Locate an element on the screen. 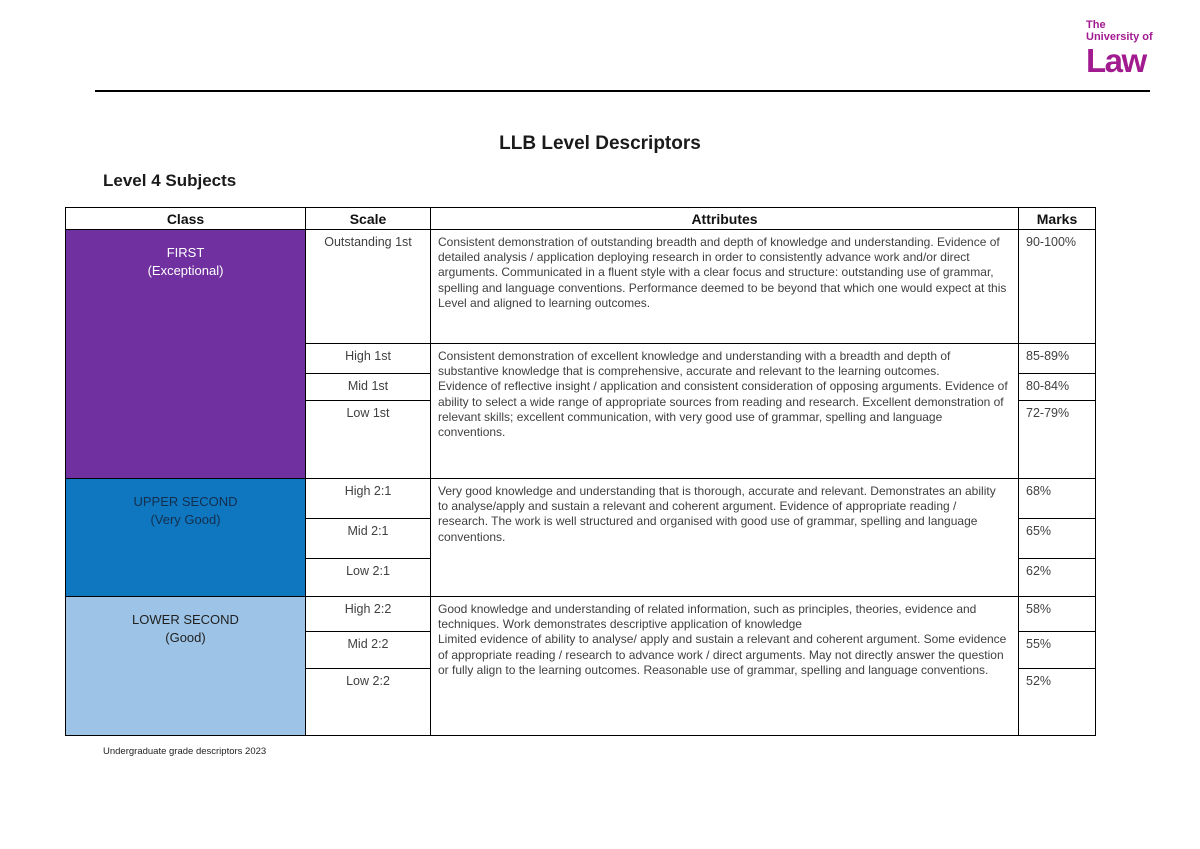 The height and width of the screenshot is (849, 1200). footer-note: Undergraduate grade descriptors 2023 is located at coordinates (185, 751).